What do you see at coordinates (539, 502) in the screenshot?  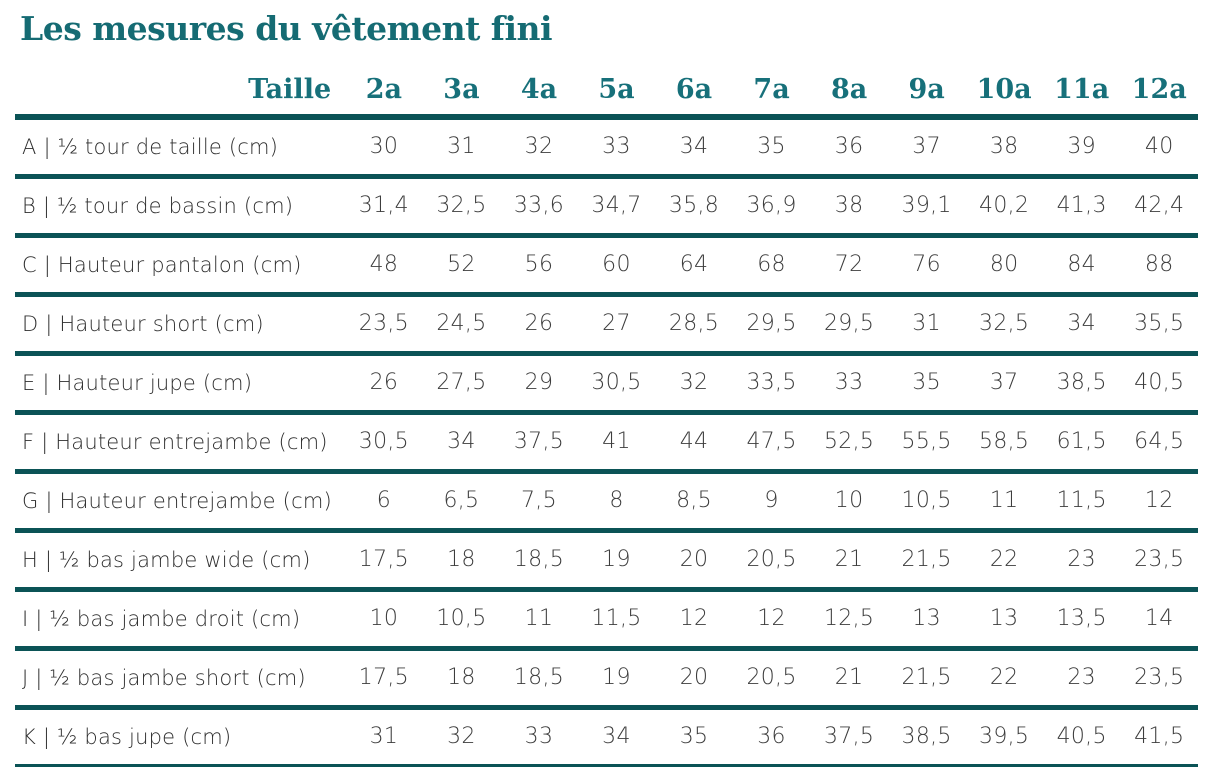 I see `measurement-value: 7,5` at bounding box center [539, 502].